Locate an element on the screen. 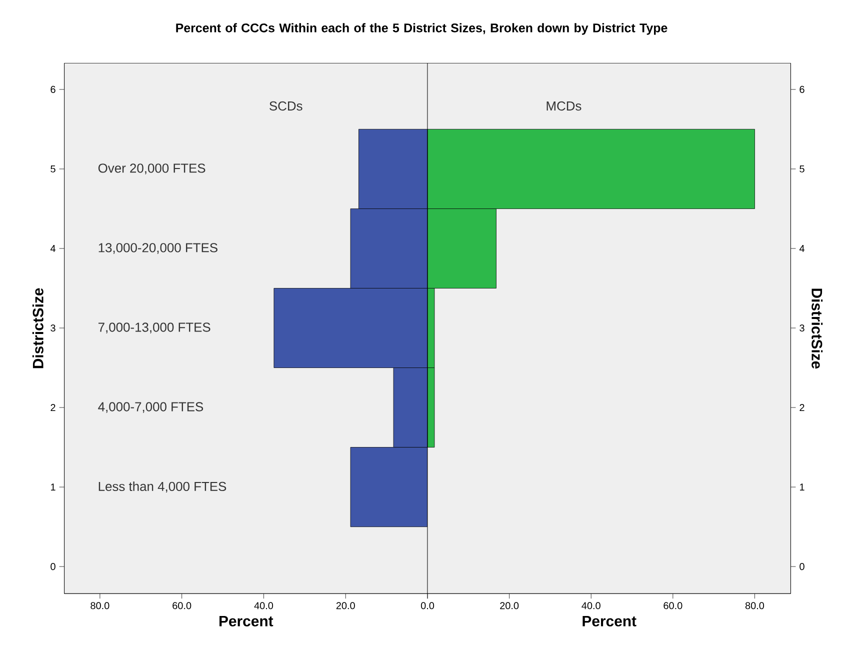 This screenshot has height=656, width=843. annotation: 4,000-7,000 FTES is located at coordinates (151, 407).